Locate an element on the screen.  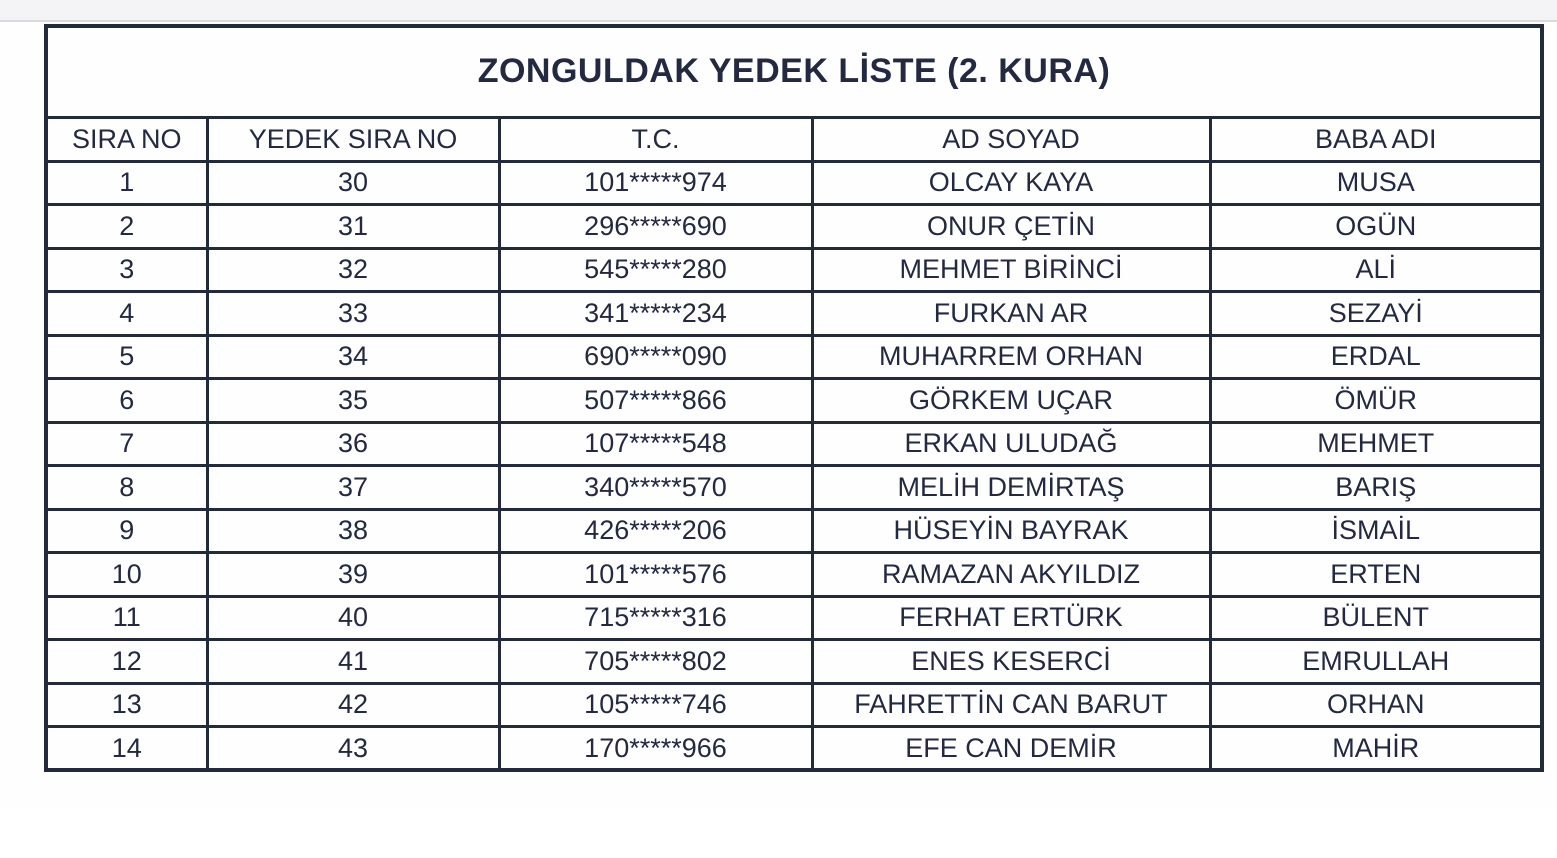
cell-ad-soyad: MELİH DEMİRTAŞ is located at coordinates (1011, 487).